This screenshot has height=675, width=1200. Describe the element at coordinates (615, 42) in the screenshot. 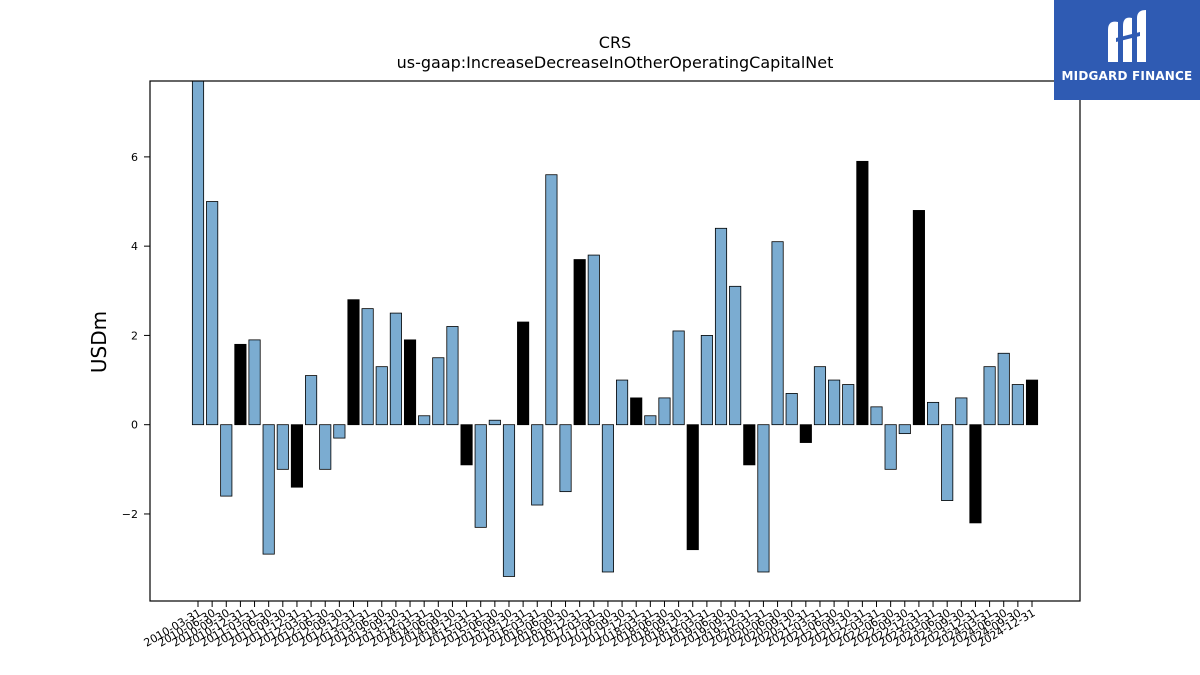

I see `chart-title: CRS` at that location.